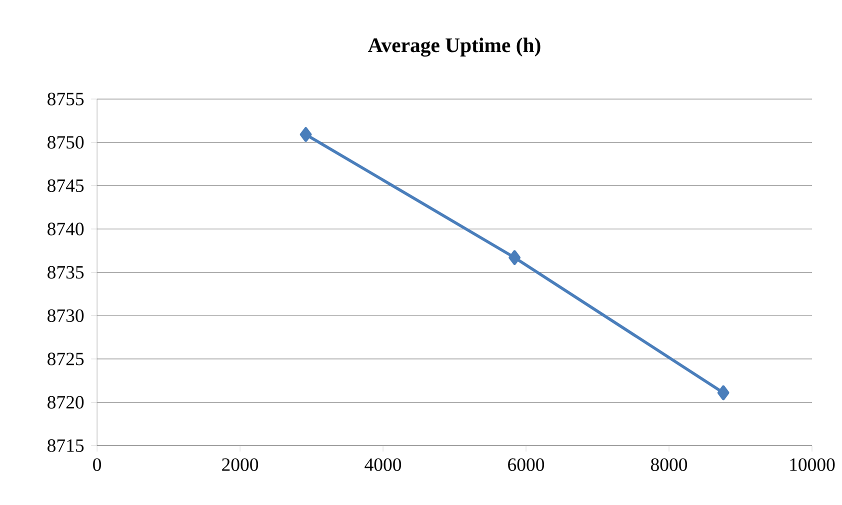  What do you see at coordinates (97, 464) in the screenshot?
I see `x-tick-label: 0` at bounding box center [97, 464].